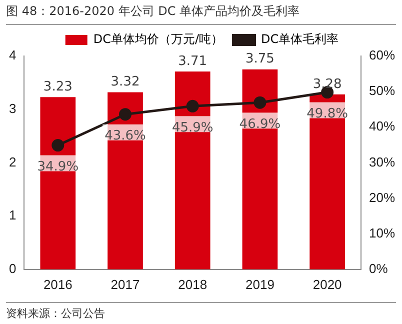 The height and width of the screenshot is (324, 402). Describe the element at coordinates (193, 61) in the screenshot. I see `data-label: 3.71` at that location.